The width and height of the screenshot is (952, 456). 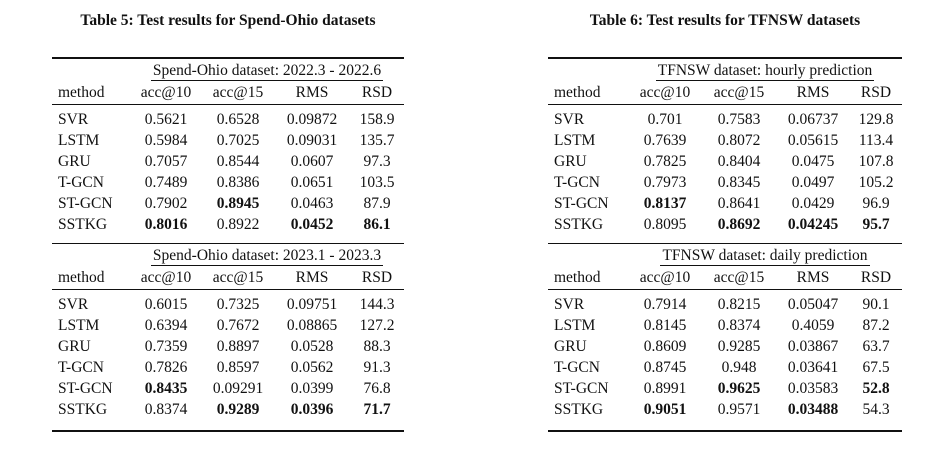 What do you see at coordinates (813, 388) in the screenshot?
I see `metric-value: 0.03583` at bounding box center [813, 388].